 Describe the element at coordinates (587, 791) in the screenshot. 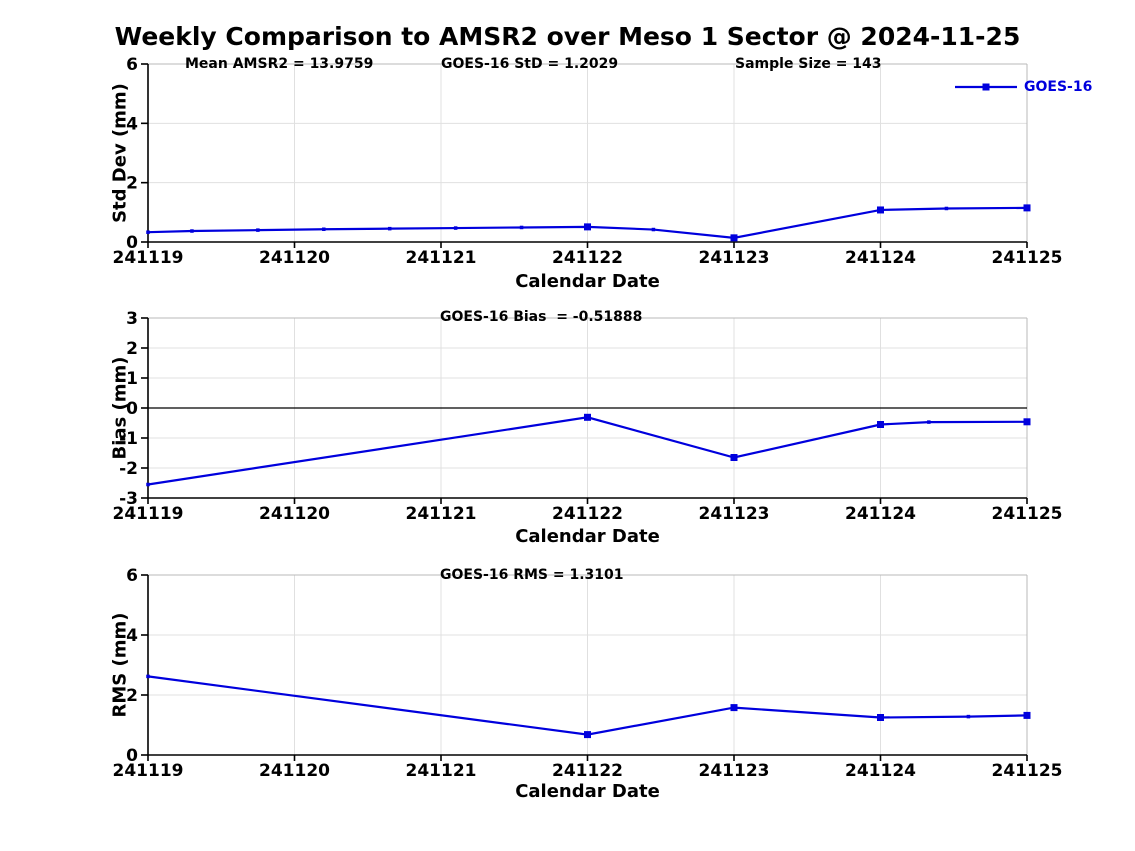

I see `xlabel-rms: Calendar Date` at that location.